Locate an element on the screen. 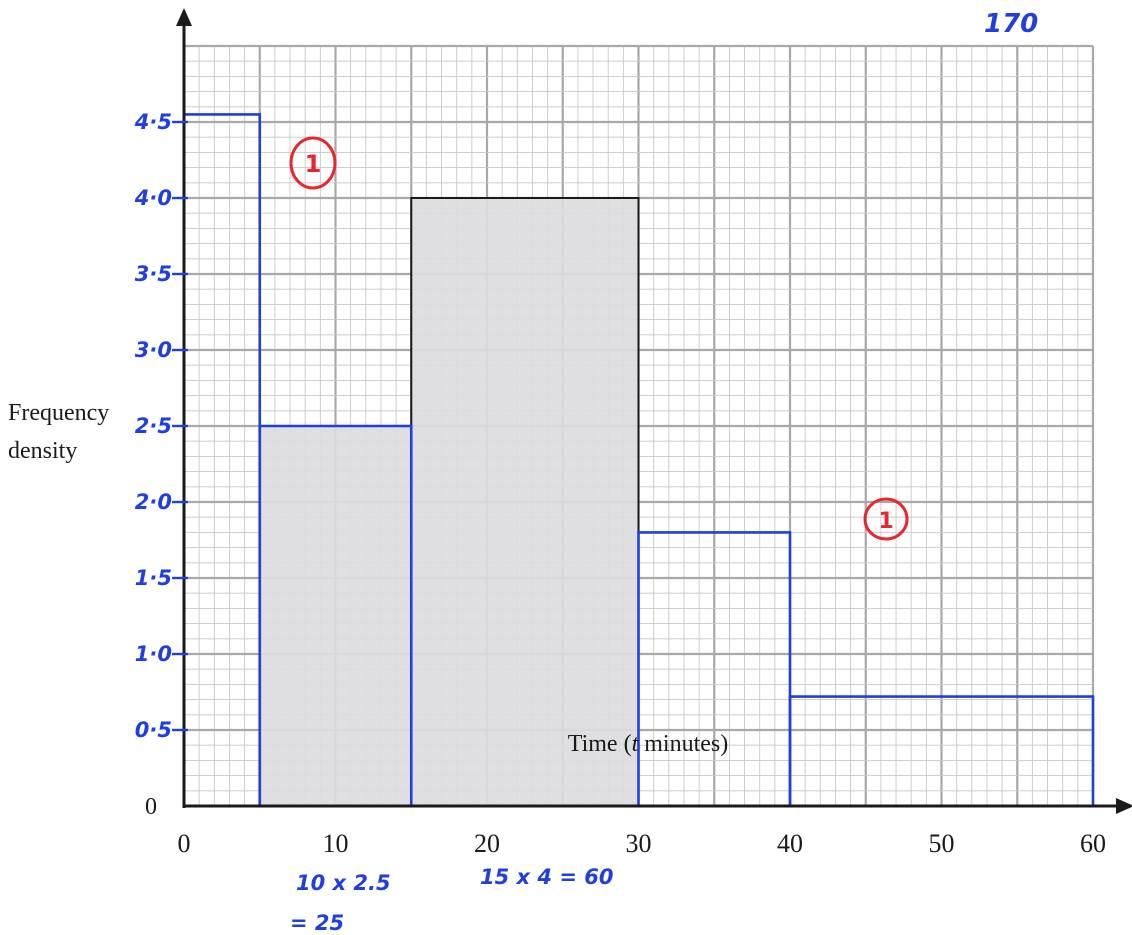 The width and height of the screenshot is (1132, 935). y-zero-label: 0 is located at coordinates (151, 807).